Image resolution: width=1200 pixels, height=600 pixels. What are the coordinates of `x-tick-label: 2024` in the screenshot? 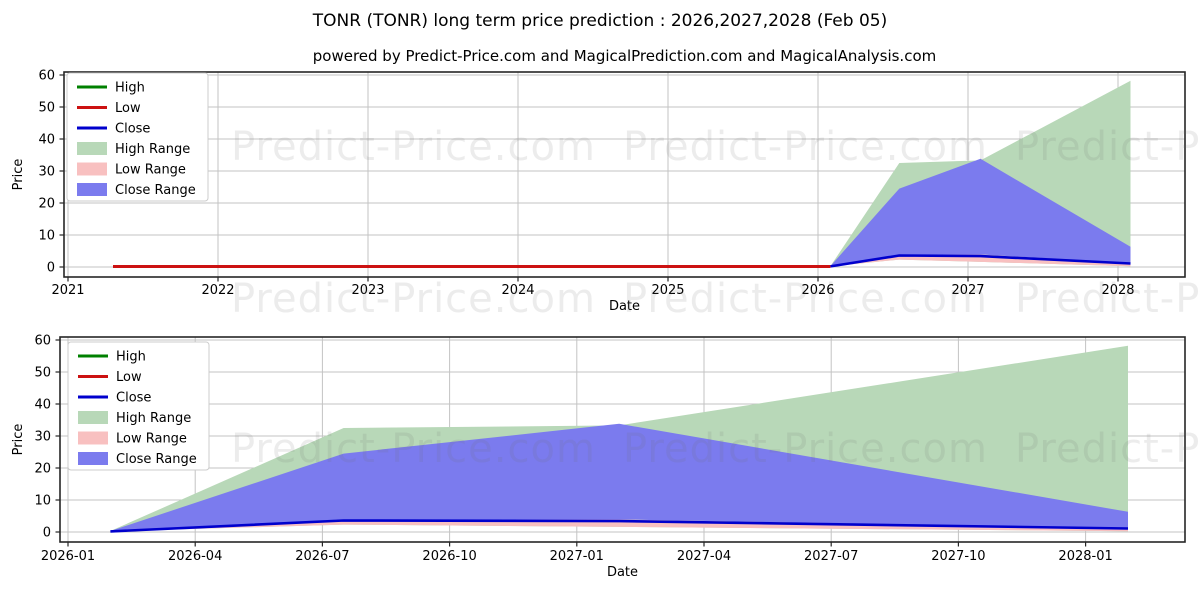 It's located at (517, 290).